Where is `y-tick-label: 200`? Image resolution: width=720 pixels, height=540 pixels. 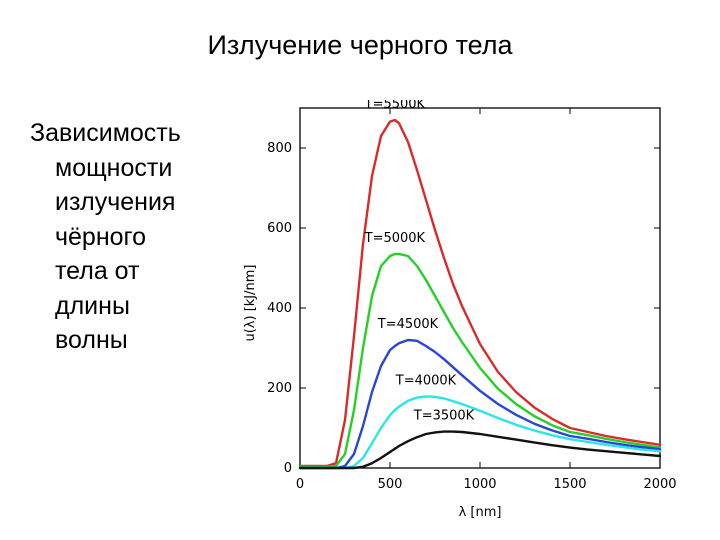
y-tick-label: 200 is located at coordinates (279, 388).